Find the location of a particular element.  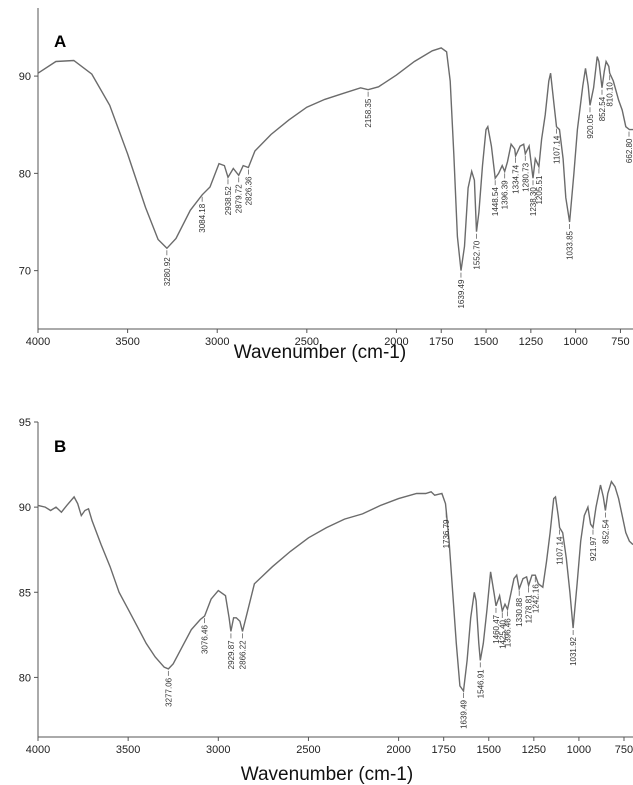

panel-a-peak-label: 2826.36 is located at coordinates (248, 190).